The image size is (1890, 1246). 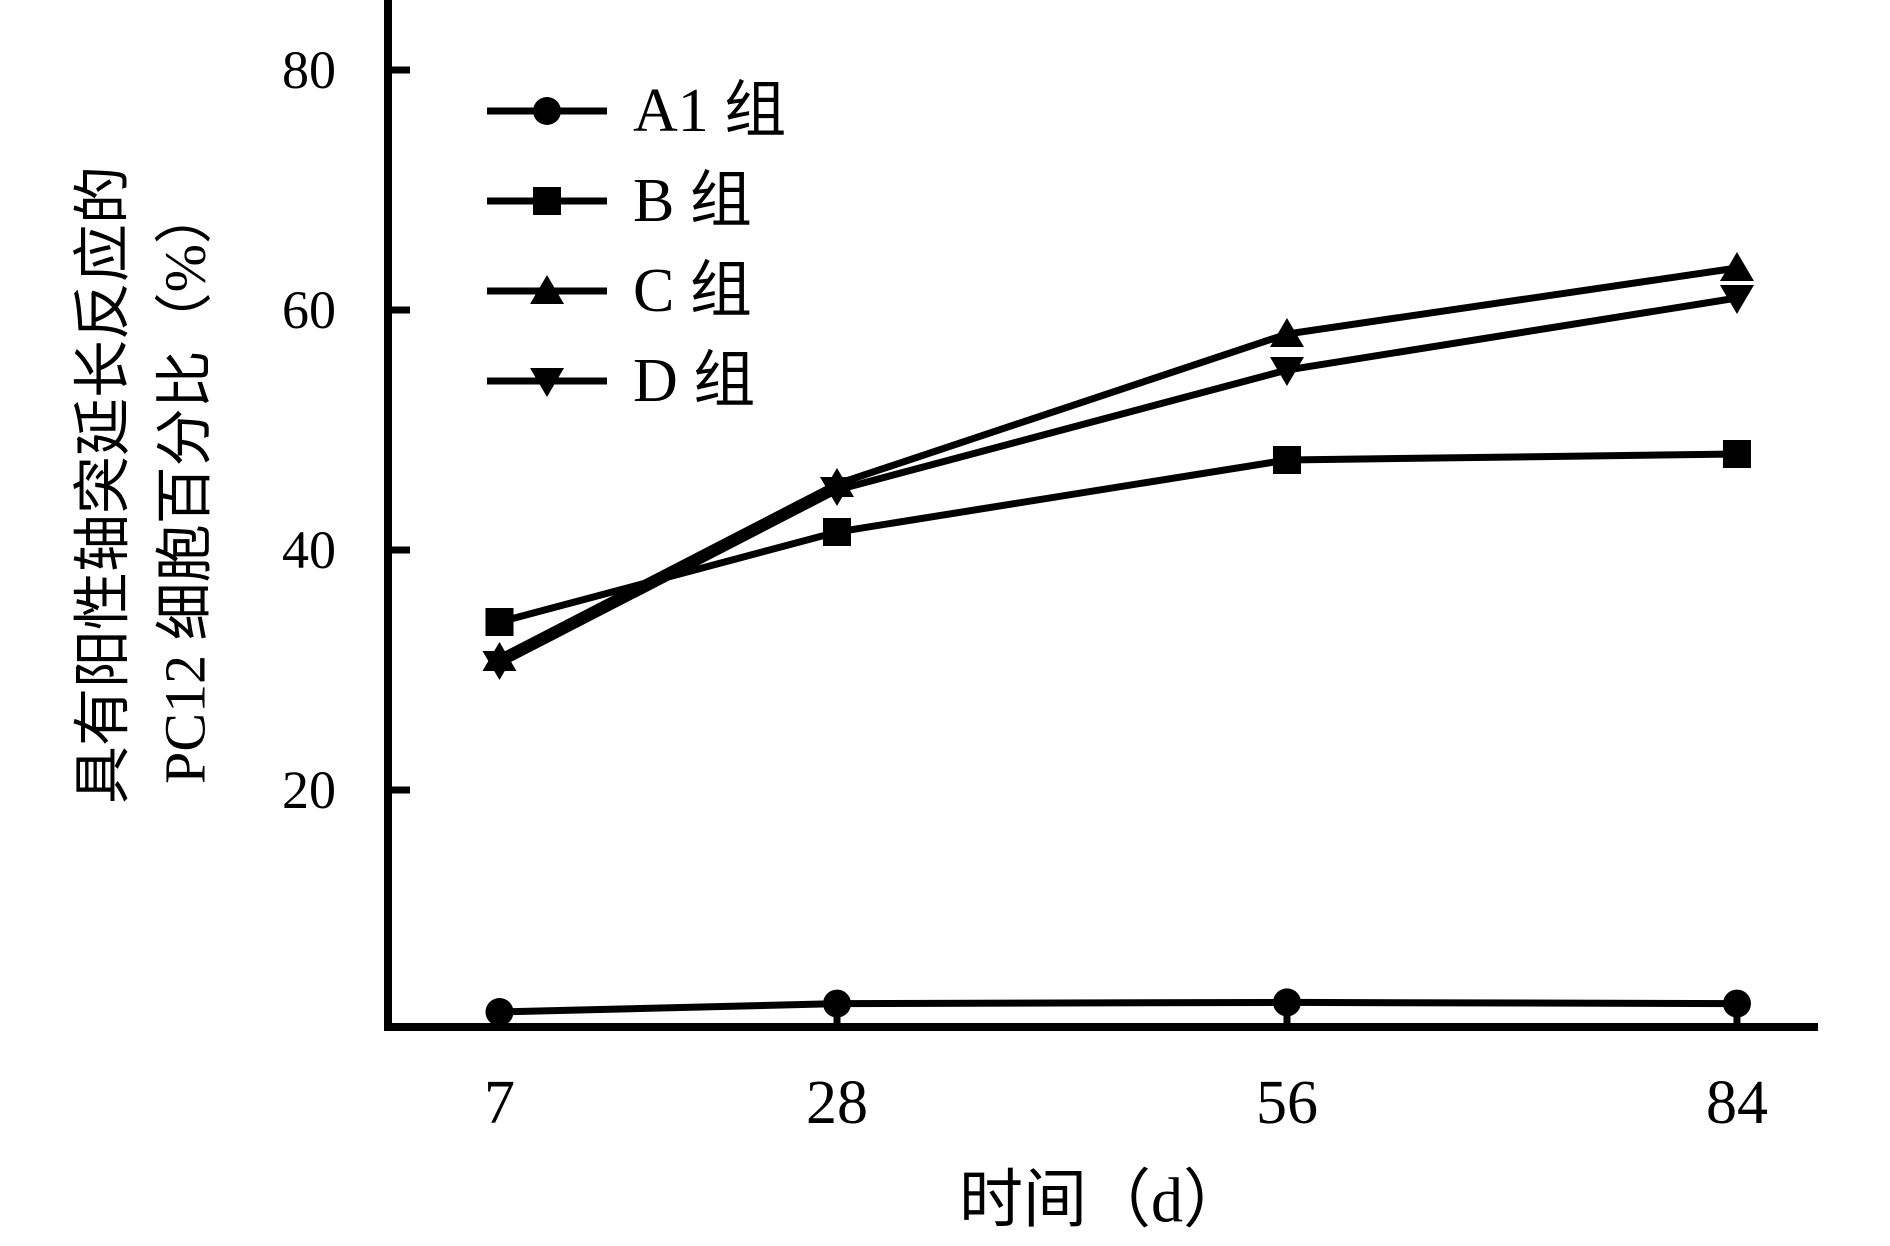 What do you see at coordinates (694, 381) in the screenshot?
I see `legend-label: D 组` at bounding box center [694, 381].